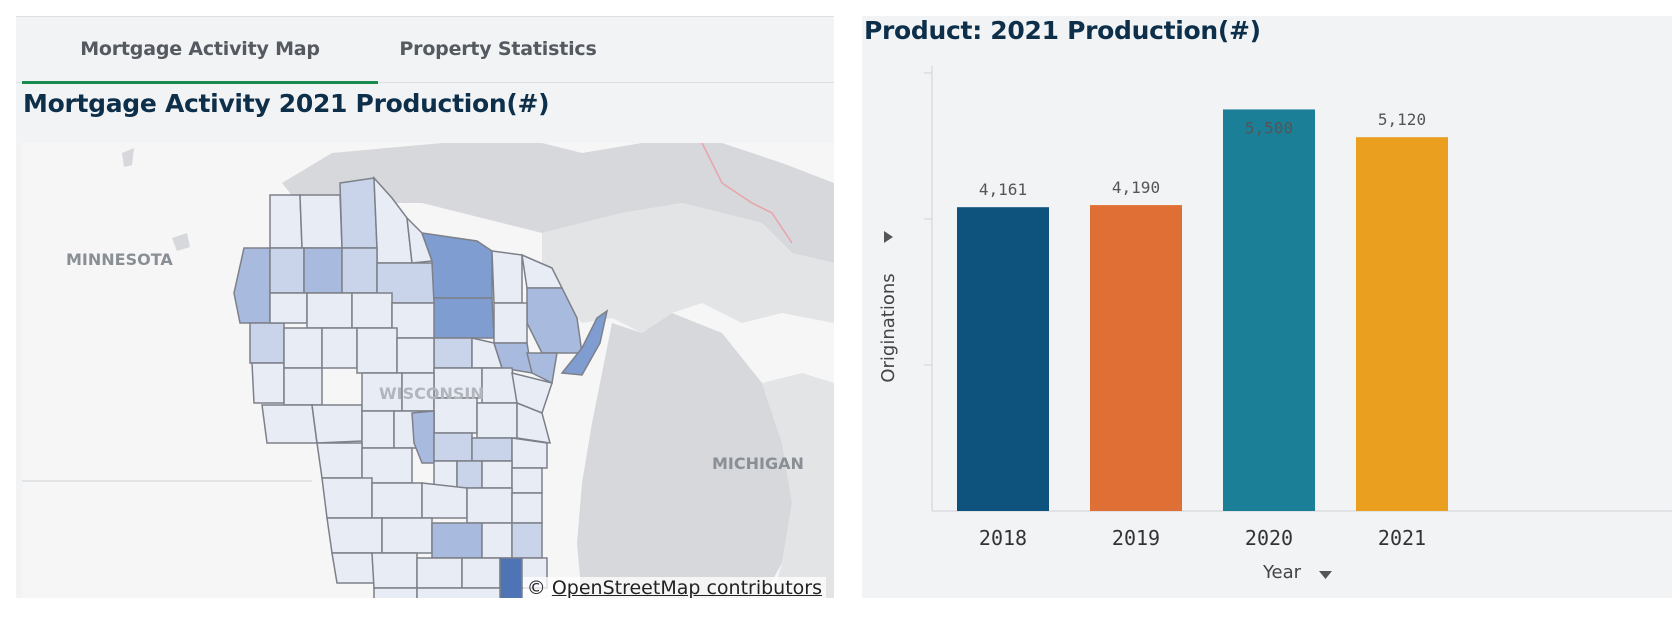 The image size is (1680, 626). Describe the element at coordinates (431, 393) in the screenshot. I see `wisconsin-label: WISCONSIN` at that location.